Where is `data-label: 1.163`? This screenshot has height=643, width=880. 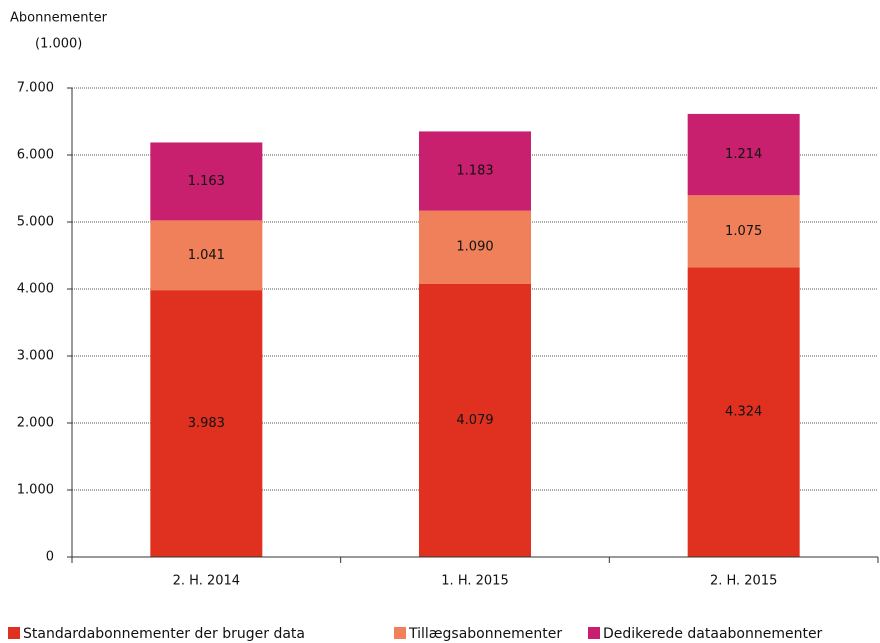 data-label: 1.163 is located at coordinates (206, 181).